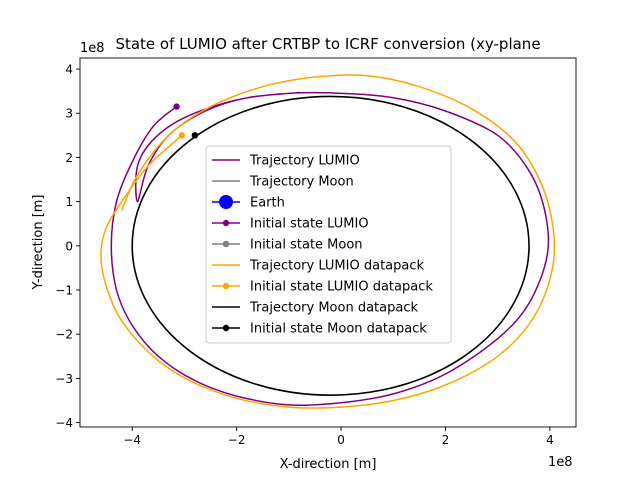 The height and width of the screenshot is (484, 640). Describe the element at coordinates (64, 379) in the screenshot. I see `y-tick-label: −3` at that location.